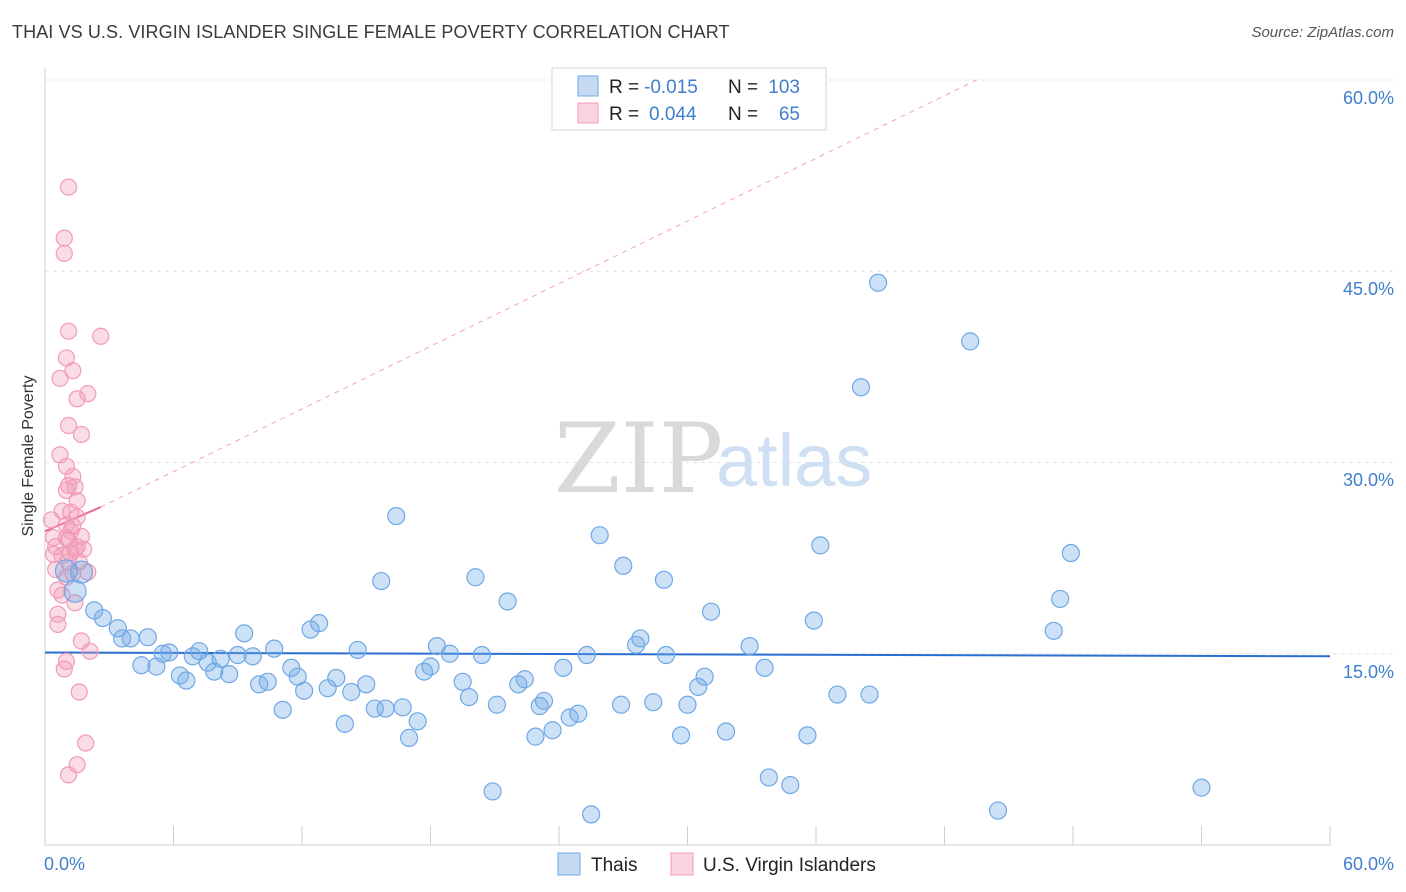 Image resolution: width=1406 pixels, height=892 pixels. I want to click on usvi-points, so click(76, 481).